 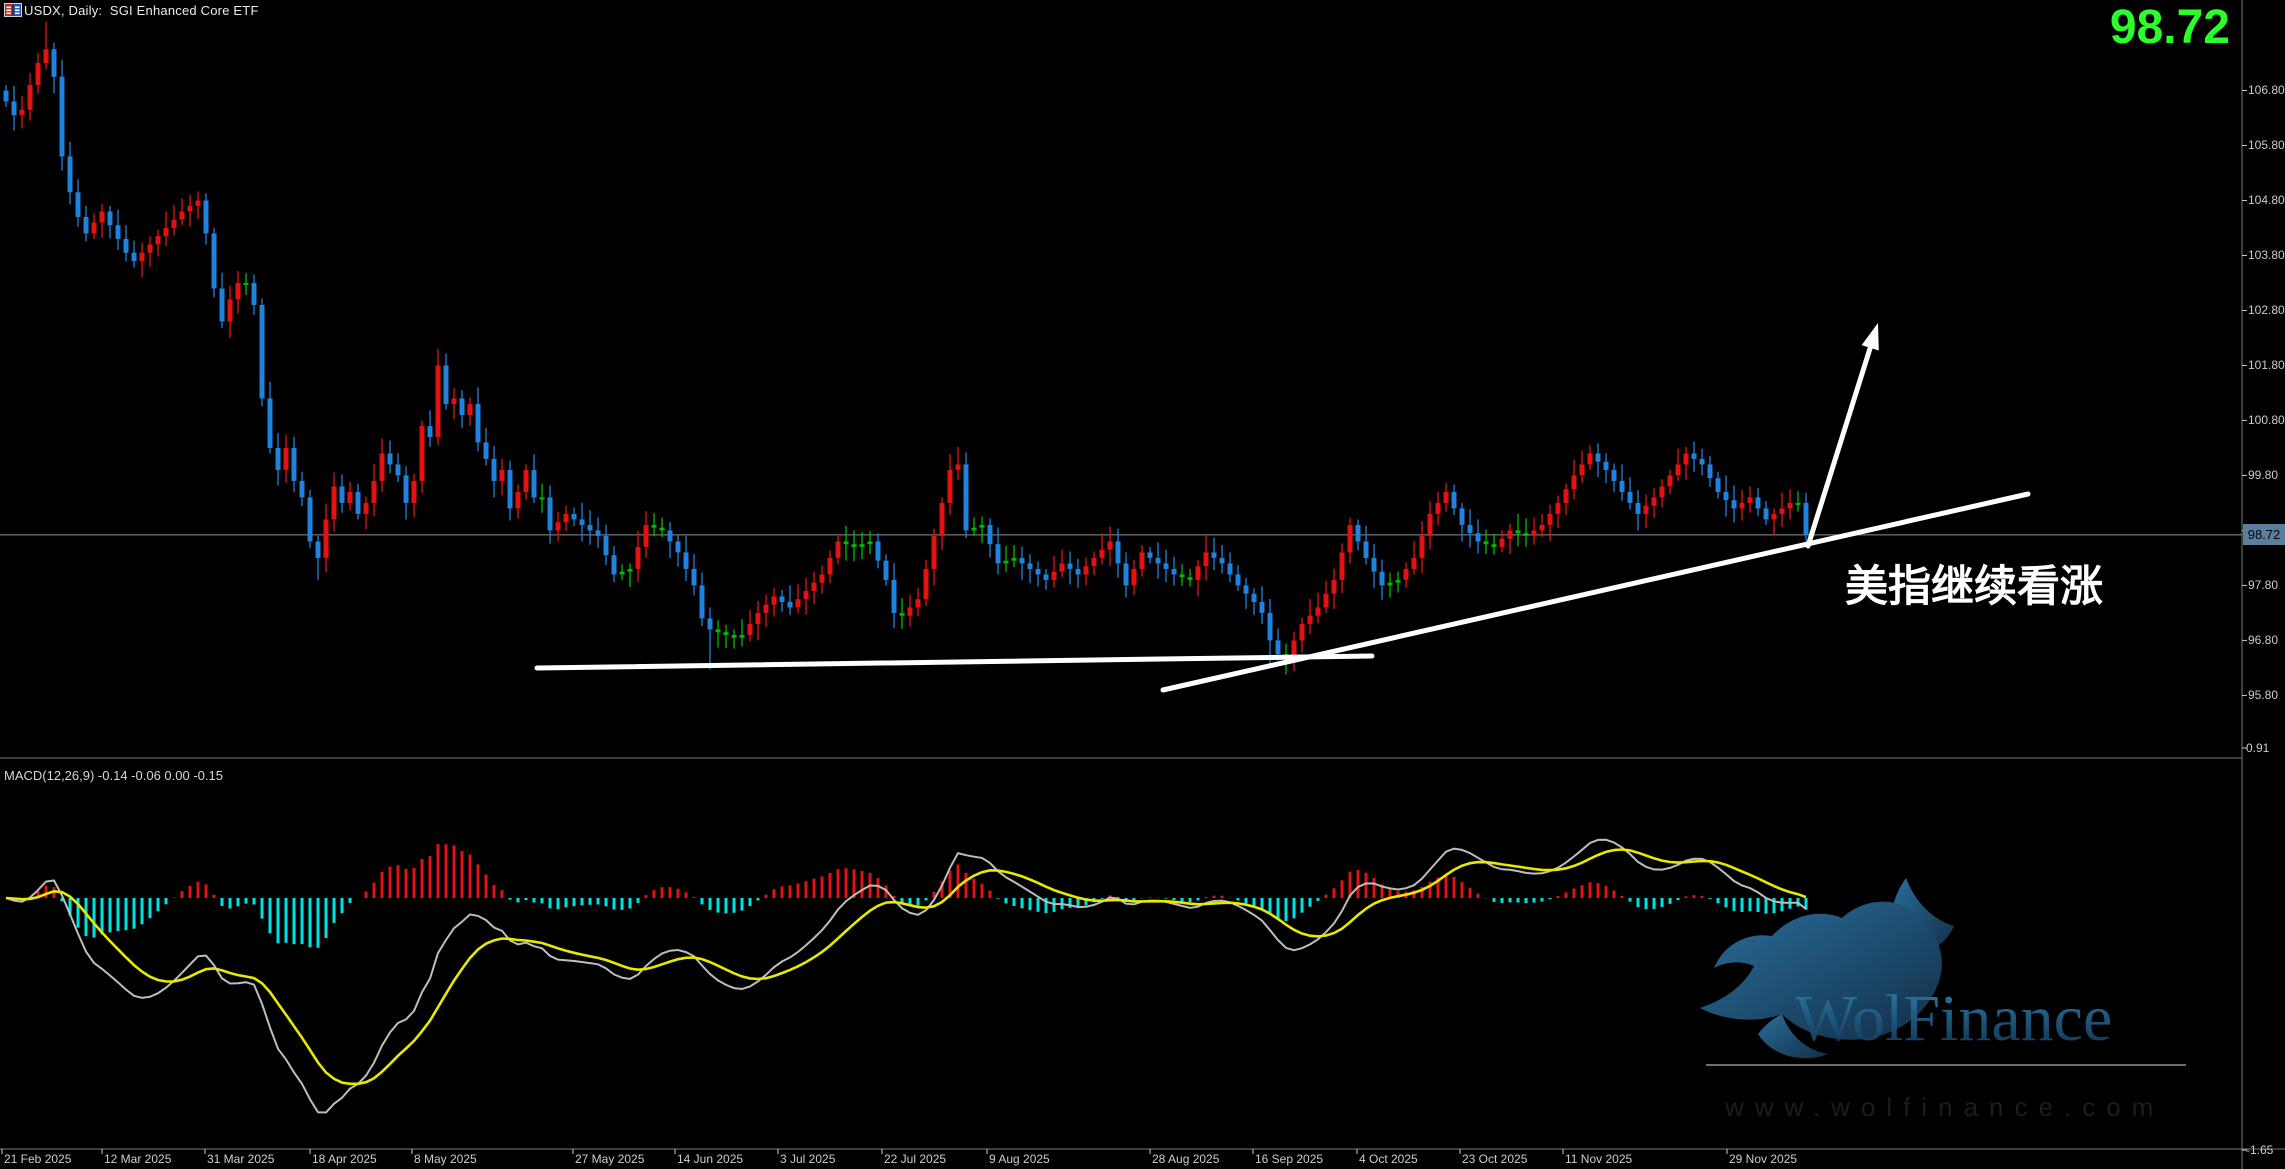 What do you see at coordinates (2169, 27) in the screenshot?
I see `quote-price: 98.72` at bounding box center [2169, 27].